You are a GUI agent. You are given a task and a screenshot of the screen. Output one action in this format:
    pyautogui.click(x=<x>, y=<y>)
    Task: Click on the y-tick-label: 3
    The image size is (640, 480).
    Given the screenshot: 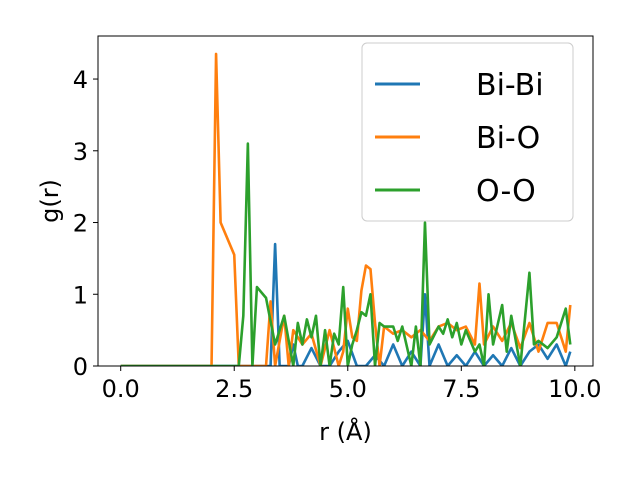 What is the action you would take?
    pyautogui.click(x=80, y=152)
    